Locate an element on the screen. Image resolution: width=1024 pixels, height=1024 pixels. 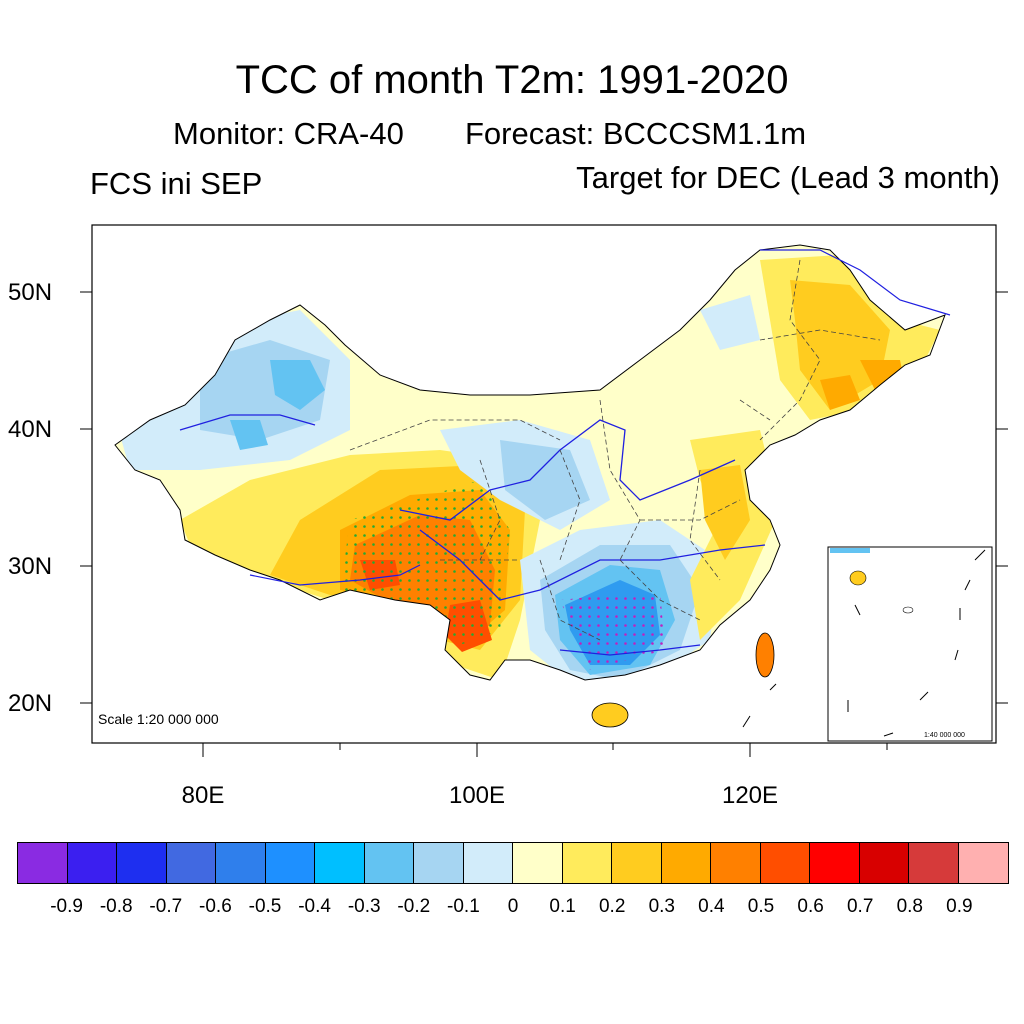
subtitle-monitor: Monitor: CRA-40 is located at coordinates (288, 133).